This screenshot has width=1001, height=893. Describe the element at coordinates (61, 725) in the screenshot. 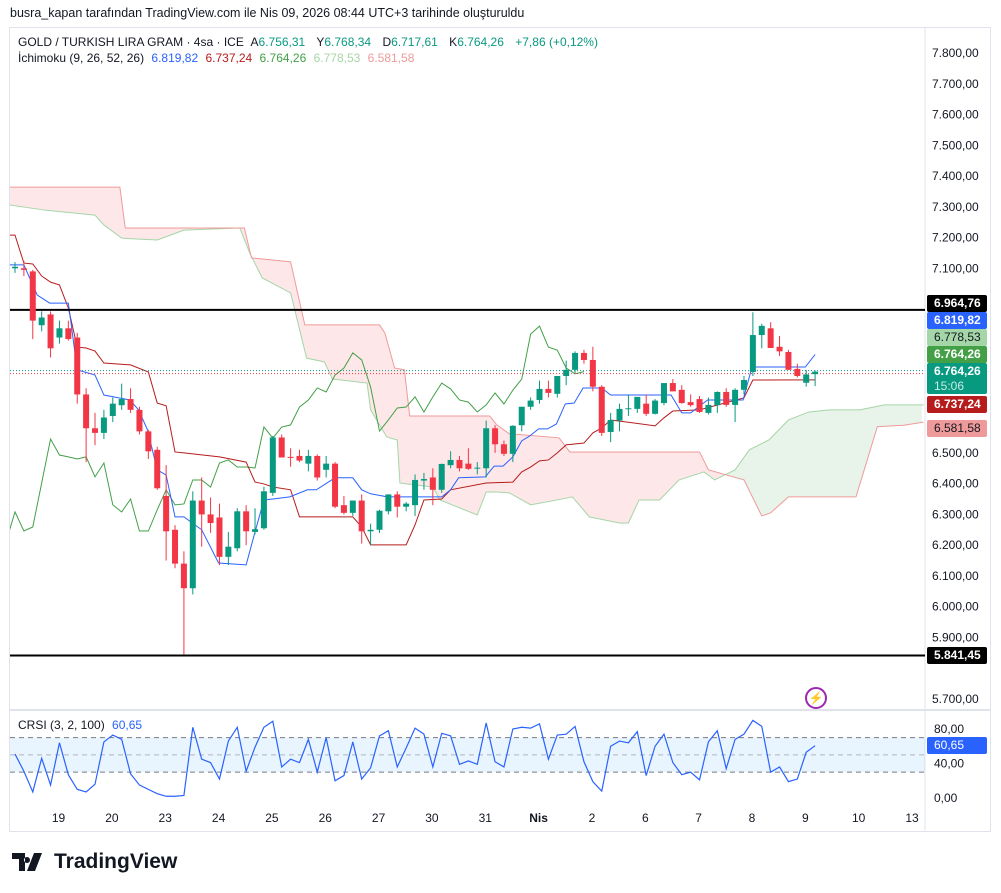

I see `crsi-name: CRSI (3, 2, 100)` at that location.